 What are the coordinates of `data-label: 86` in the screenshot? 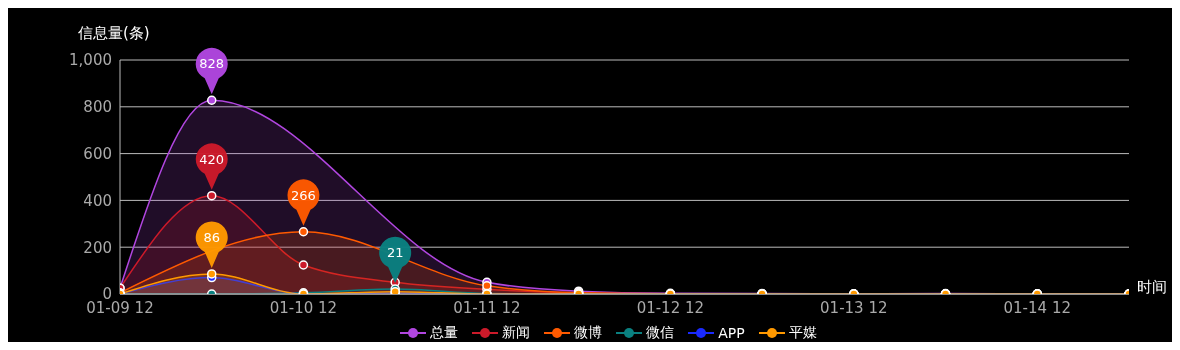 It's located at (211, 237).